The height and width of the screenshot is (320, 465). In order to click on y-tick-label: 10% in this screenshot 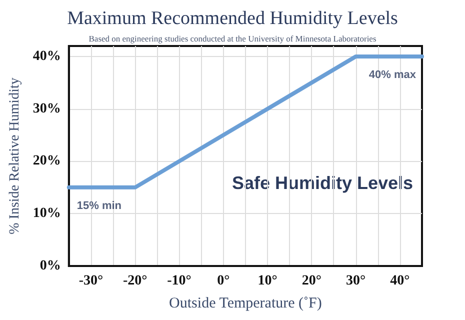, I will do `click(46, 214)`.